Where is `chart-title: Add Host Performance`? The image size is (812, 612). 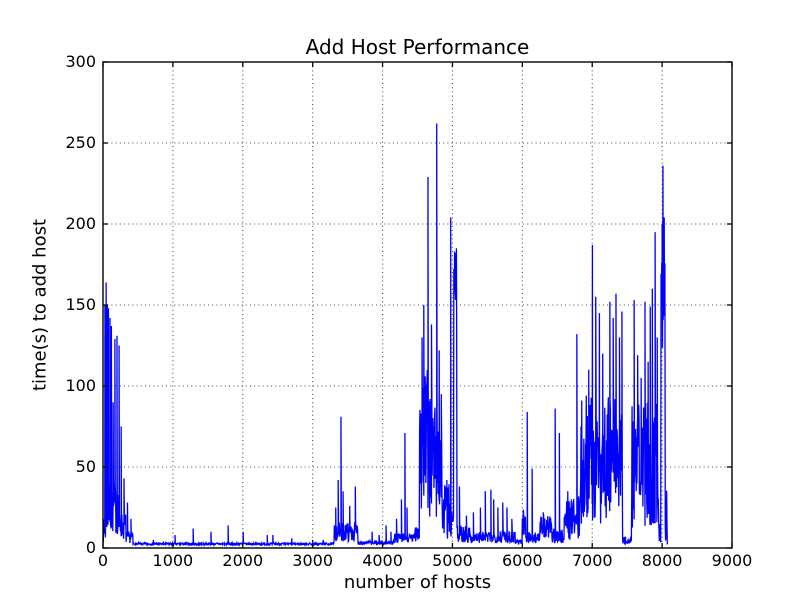
chart-title: Add Host Performance is located at coordinates (417, 47).